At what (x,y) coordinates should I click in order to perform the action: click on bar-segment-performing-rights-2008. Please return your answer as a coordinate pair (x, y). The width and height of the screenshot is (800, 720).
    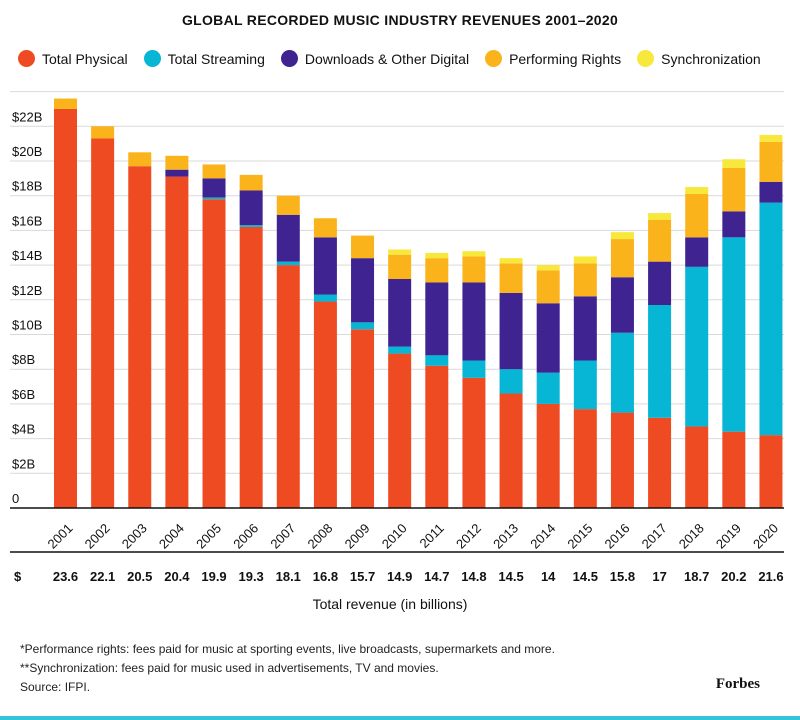
    Looking at the image, I should click on (325, 228).